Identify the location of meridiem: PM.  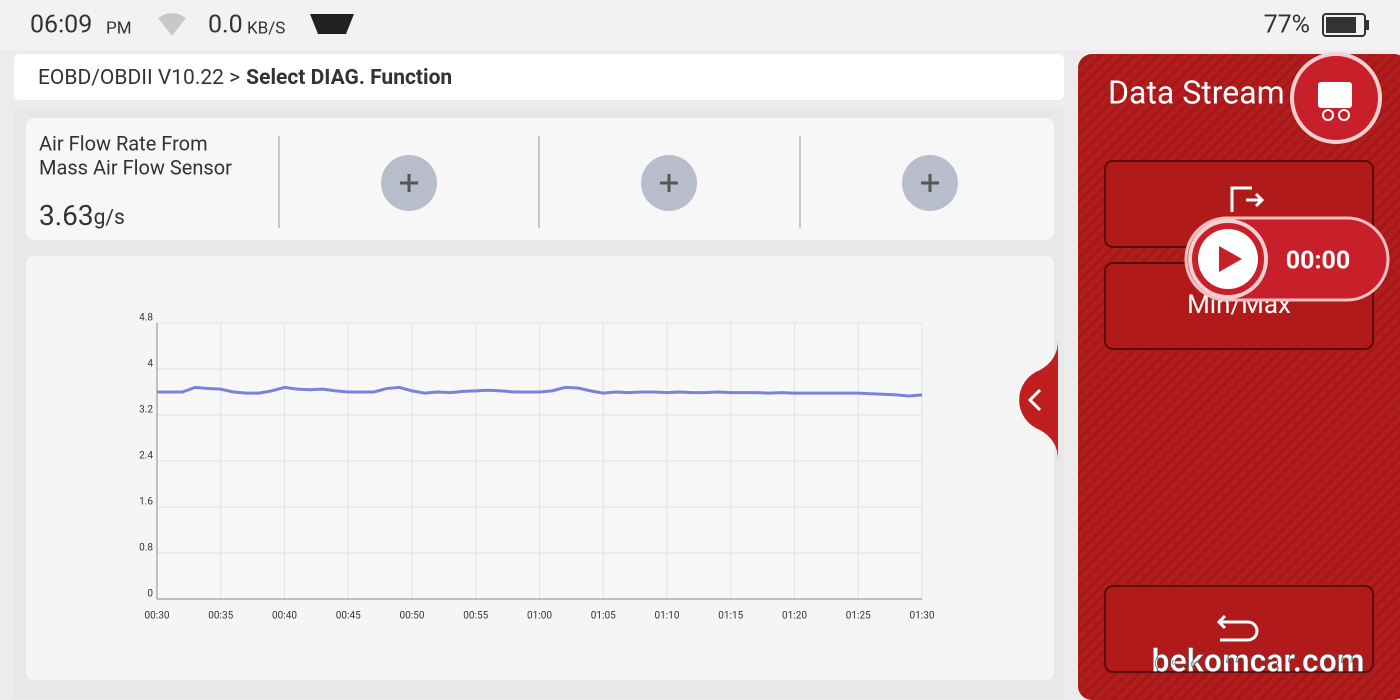
(119, 28).